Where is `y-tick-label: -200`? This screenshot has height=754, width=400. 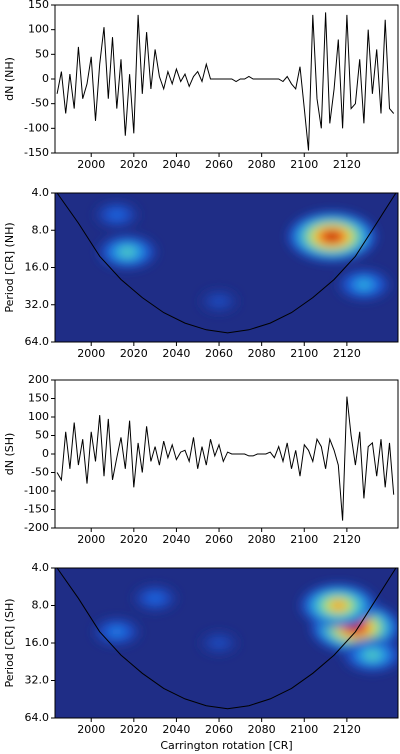
y-tick-label: -200 is located at coordinates (36, 527).